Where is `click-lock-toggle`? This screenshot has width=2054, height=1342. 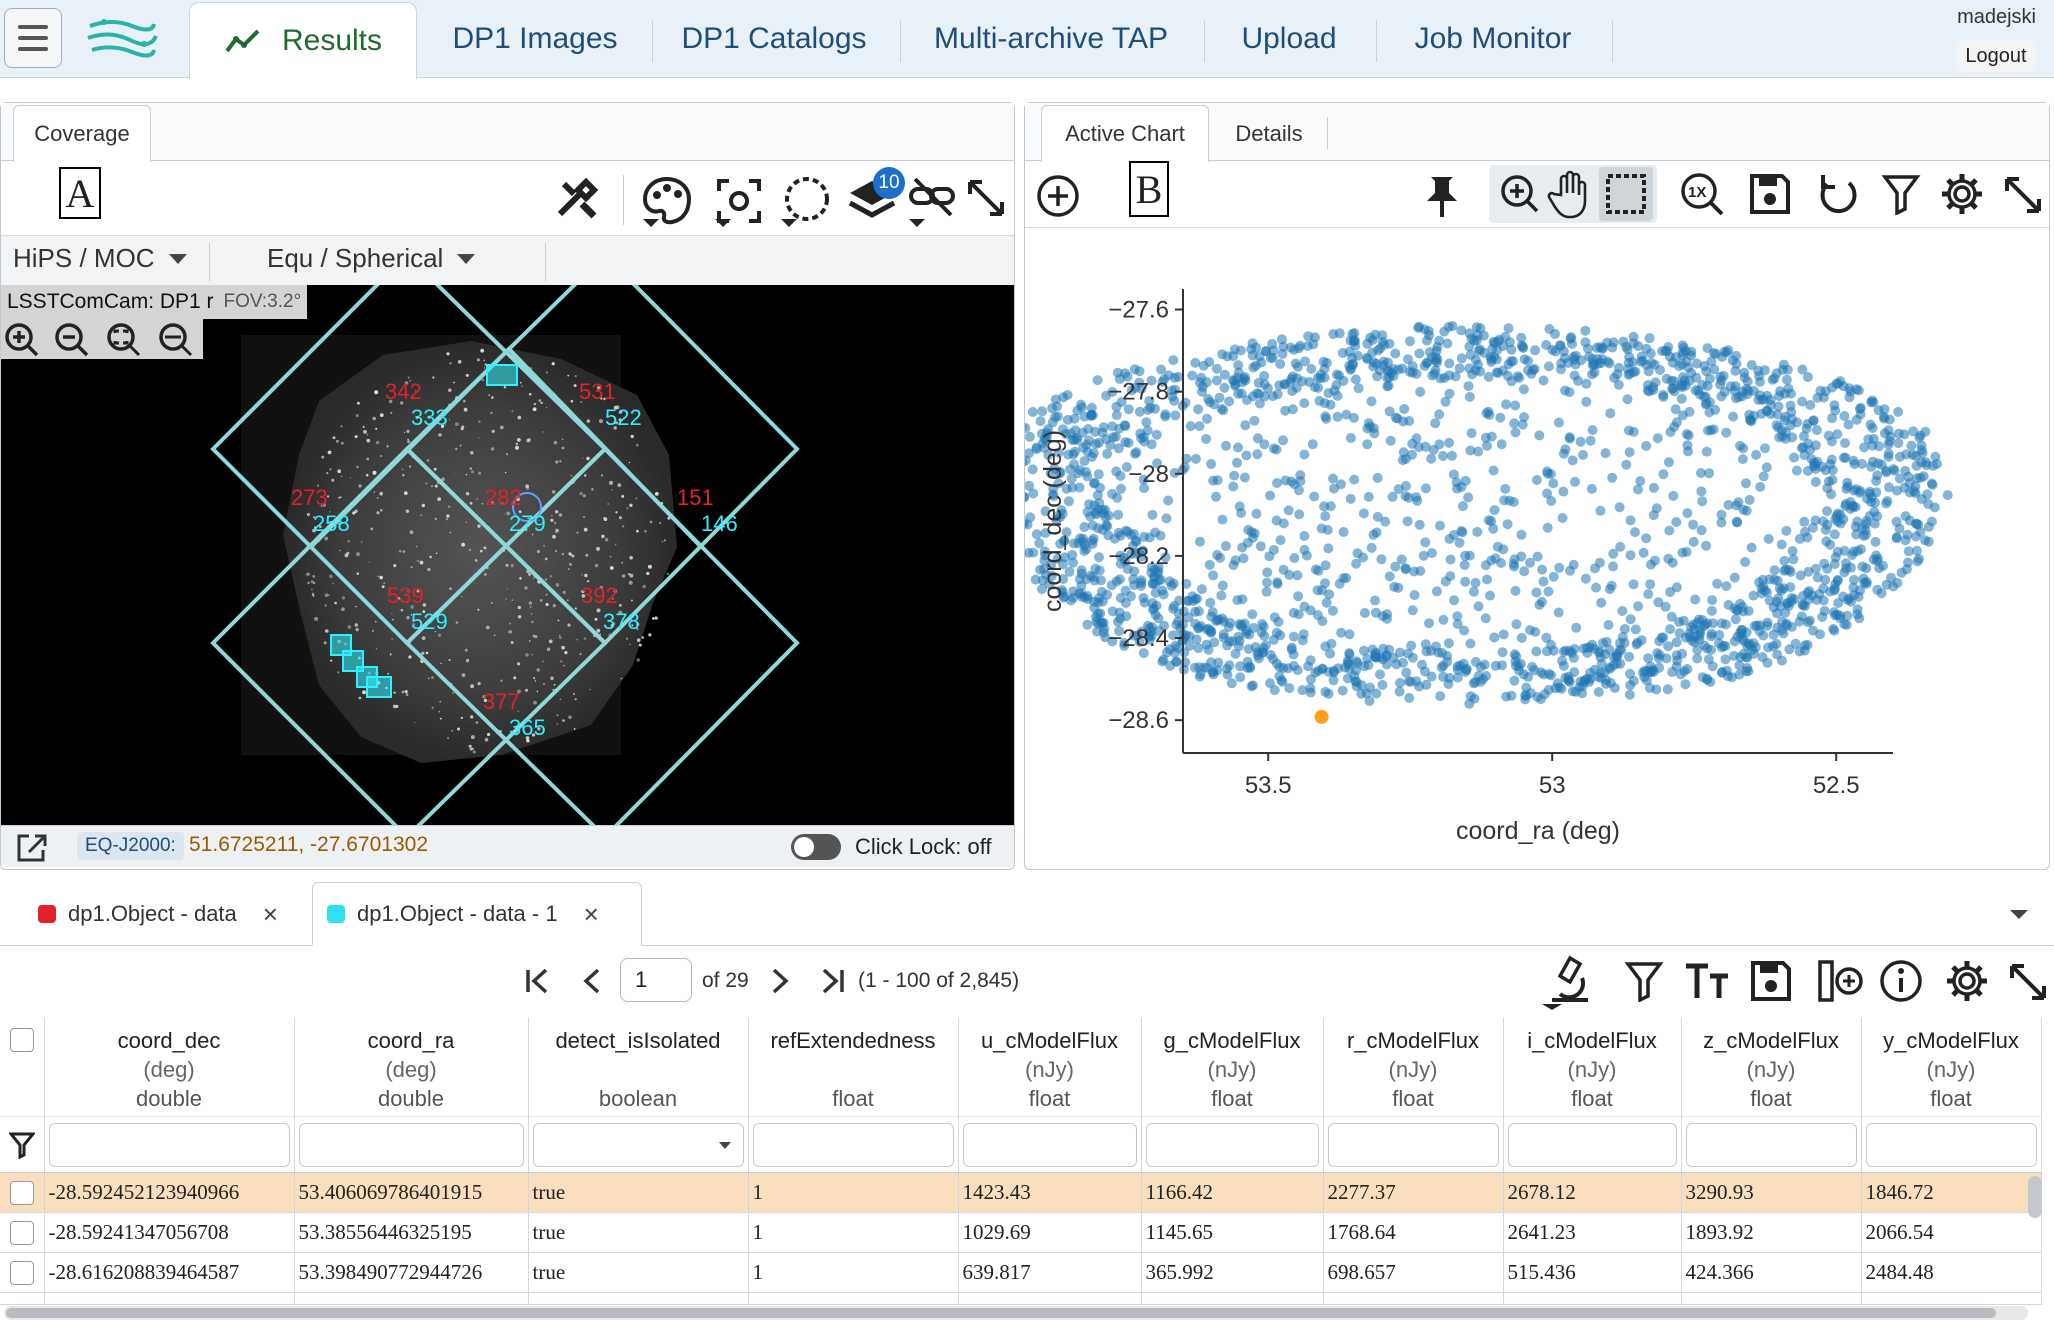
click-lock-toggle is located at coordinates (816, 847).